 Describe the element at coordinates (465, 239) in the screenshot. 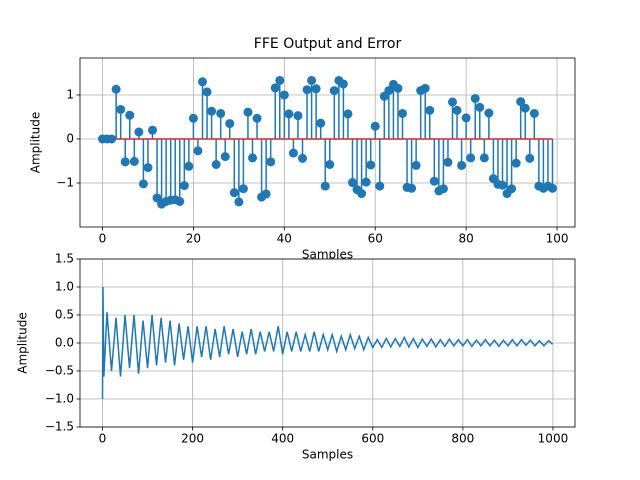

I see `x-tick-label: 80` at that location.